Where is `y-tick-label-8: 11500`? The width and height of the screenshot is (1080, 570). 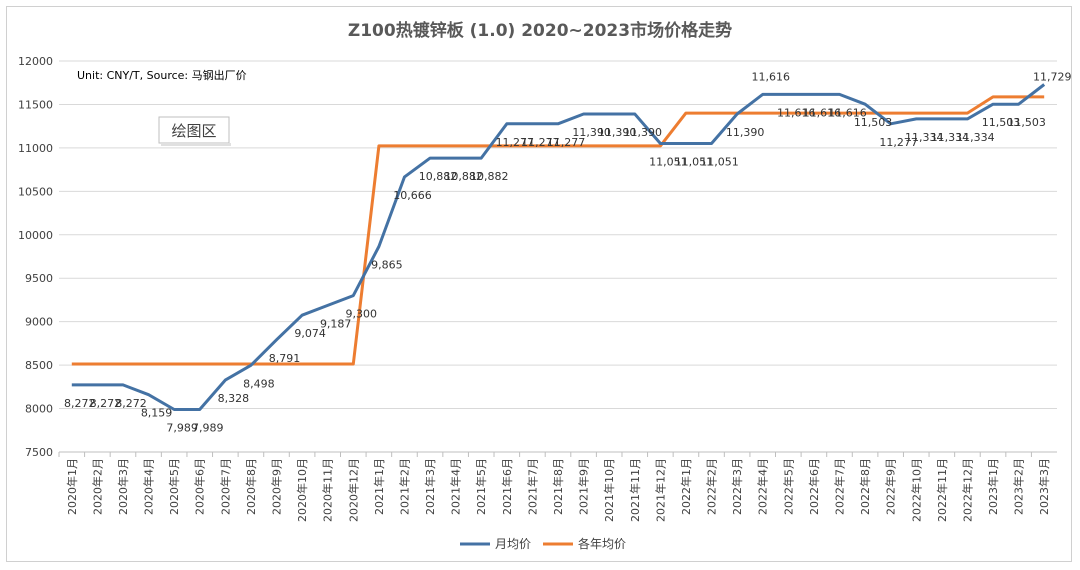
y-tick-label-8: 11500 is located at coordinates (35, 104).